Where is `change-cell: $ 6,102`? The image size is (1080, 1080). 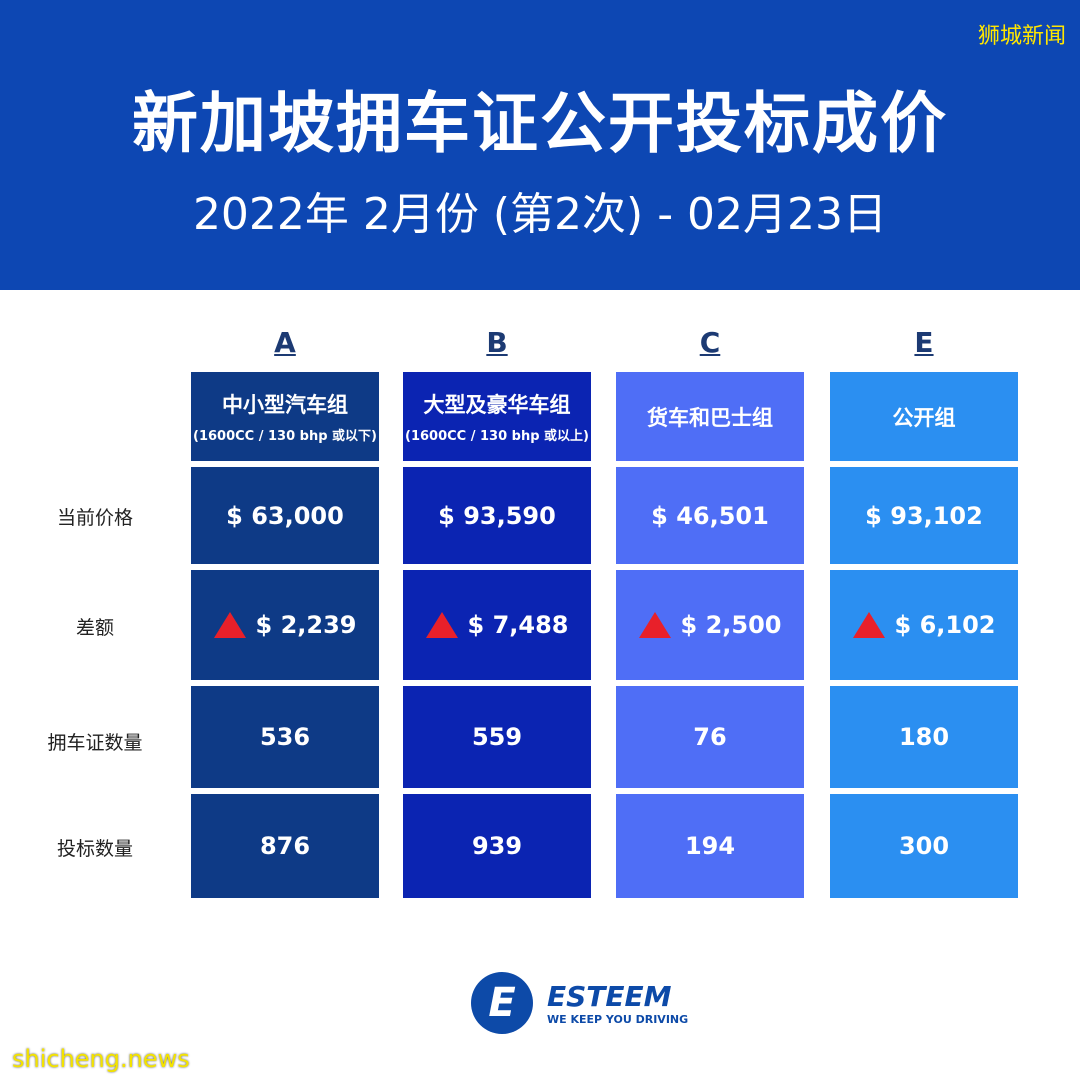 change-cell: $ 6,102 is located at coordinates (924, 625).